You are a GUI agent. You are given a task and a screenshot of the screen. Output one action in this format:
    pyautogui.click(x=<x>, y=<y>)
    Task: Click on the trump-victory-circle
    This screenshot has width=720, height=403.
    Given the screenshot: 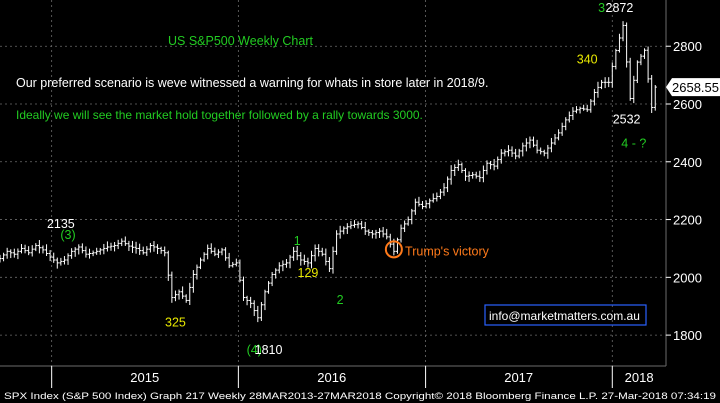 What is the action you would take?
    pyautogui.click(x=393, y=249)
    